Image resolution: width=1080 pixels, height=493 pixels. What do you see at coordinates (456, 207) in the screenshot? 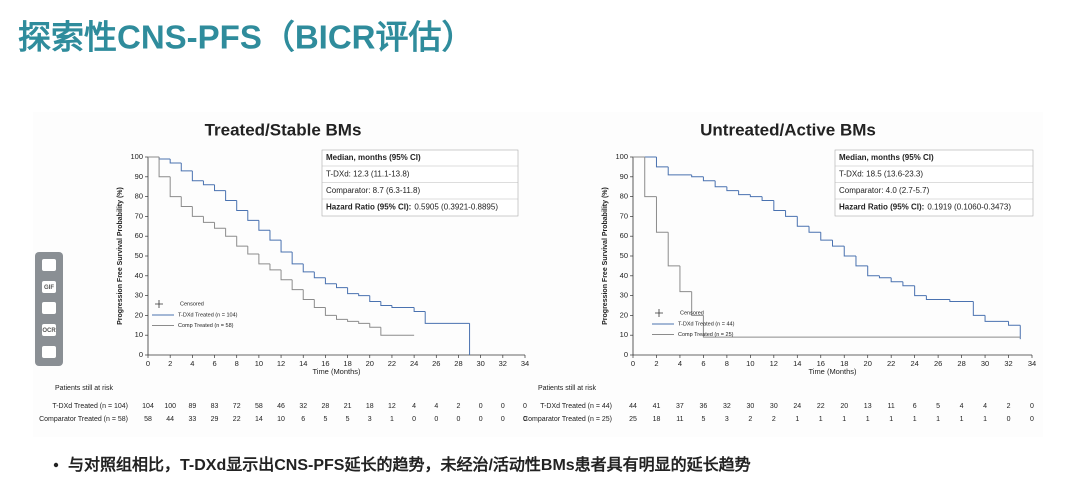
I see `hr-value: 0.5905 (0.3921-0.8895)` at bounding box center [456, 207].